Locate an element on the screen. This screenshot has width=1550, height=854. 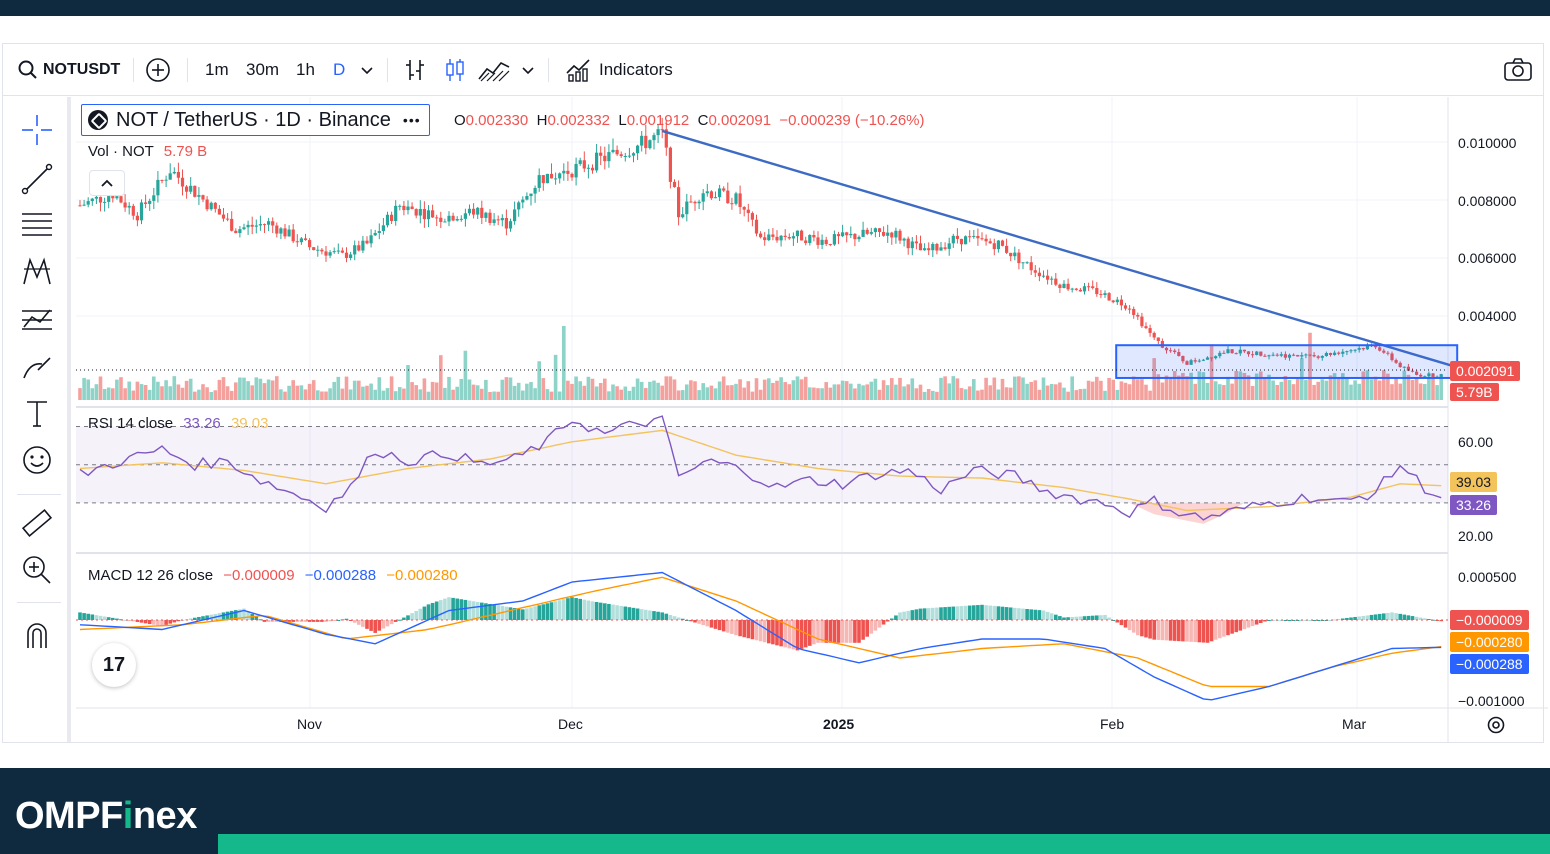
collapse-legend-button is located at coordinates (107, 183).